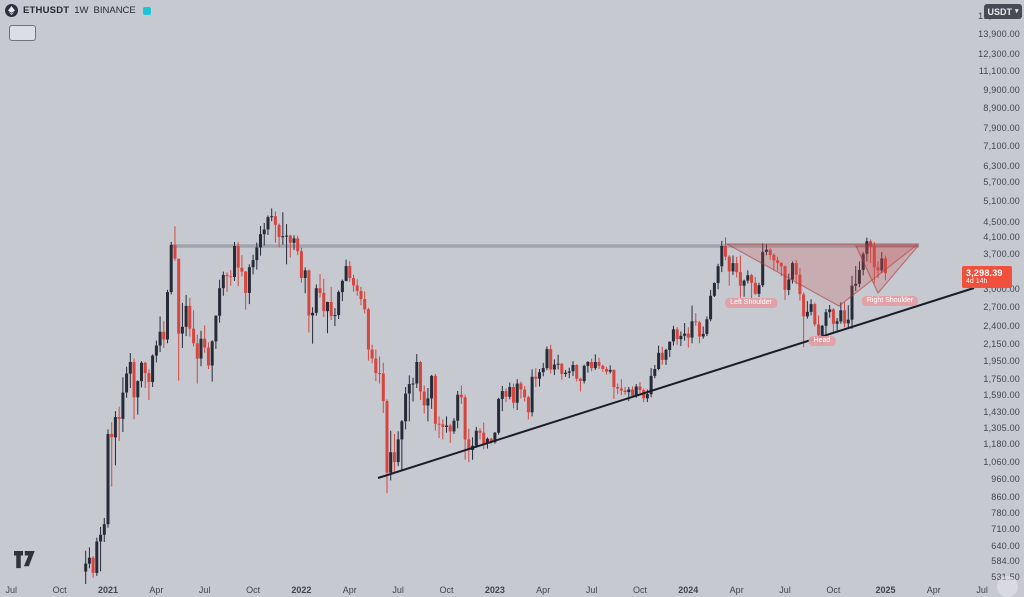 This screenshot has width=1024, height=597. What do you see at coordinates (1001, 108) in the screenshot?
I see `price-tick-label: 8,900.00` at bounding box center [1001, 108].